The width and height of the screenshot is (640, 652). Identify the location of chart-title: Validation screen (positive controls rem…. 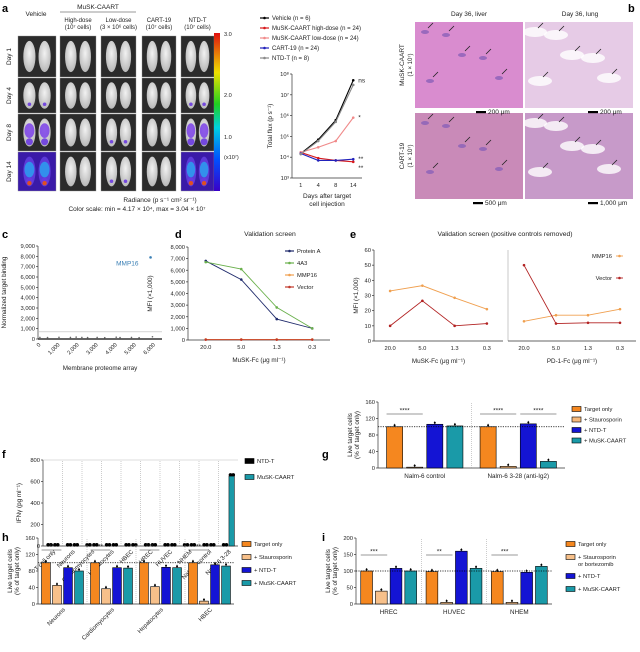
(504, 234).